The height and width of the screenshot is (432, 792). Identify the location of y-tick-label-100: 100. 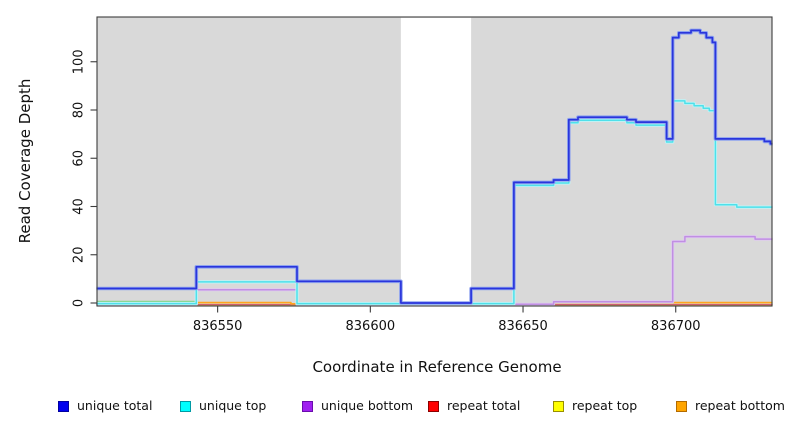
(78, 61).